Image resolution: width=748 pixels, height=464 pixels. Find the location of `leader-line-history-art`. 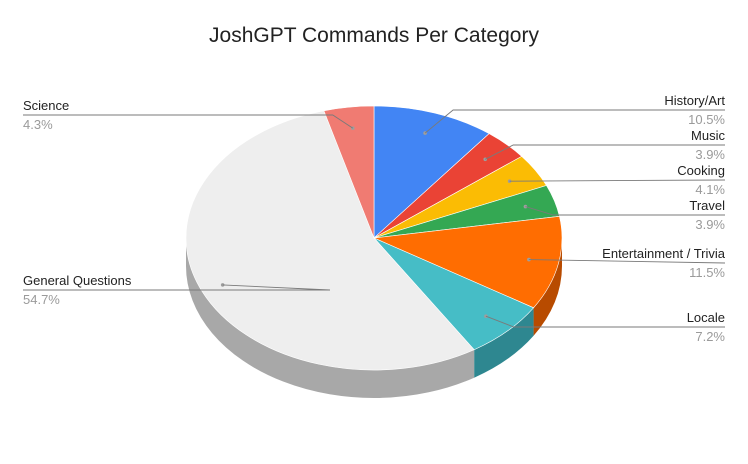

leader-line-history-art is located at coordinates (574, 121).